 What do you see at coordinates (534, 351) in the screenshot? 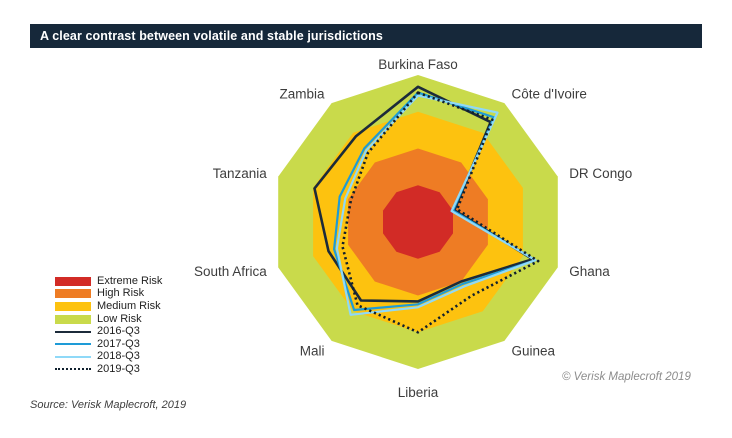
I see `axis-label-guinea: Guinea` at bounding box center [534, 351].